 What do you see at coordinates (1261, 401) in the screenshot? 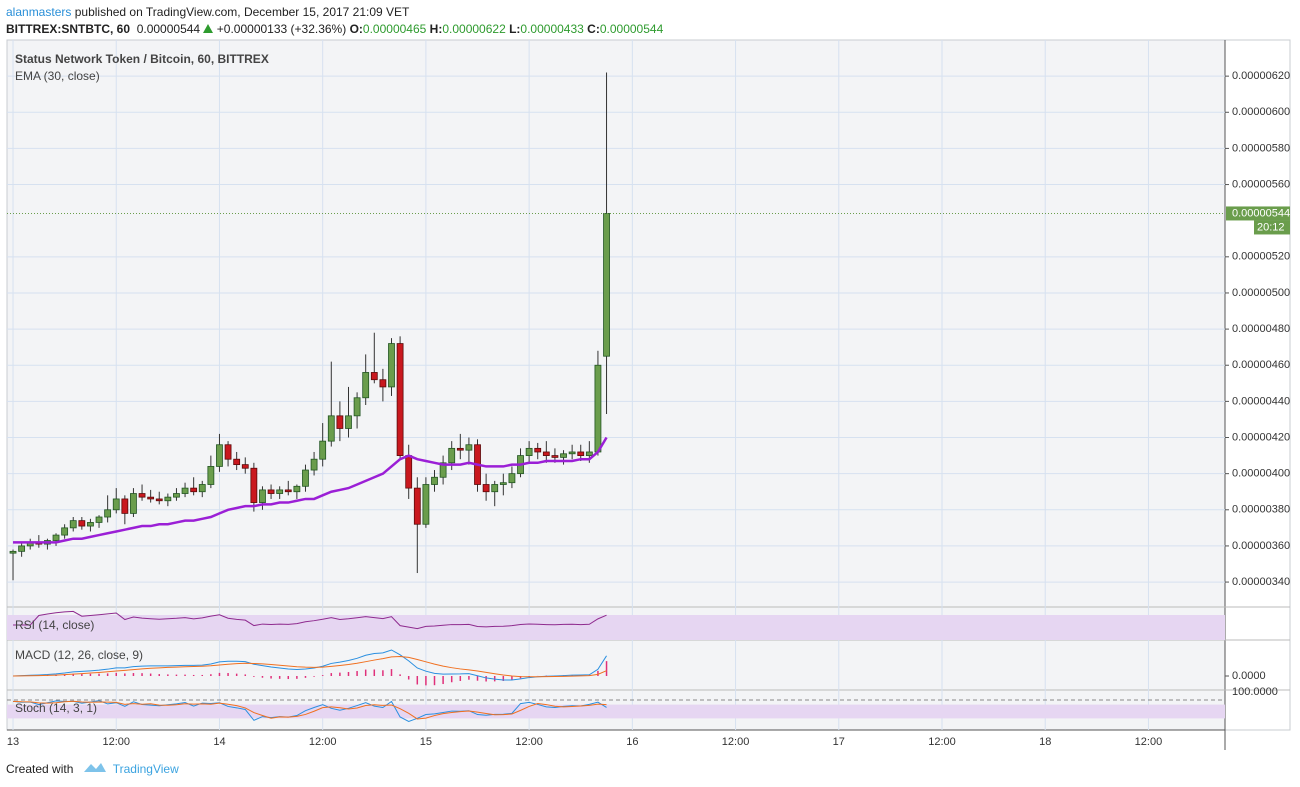
I see `y-tick-label: 0.00000440` at bounding box center [1261, 401].